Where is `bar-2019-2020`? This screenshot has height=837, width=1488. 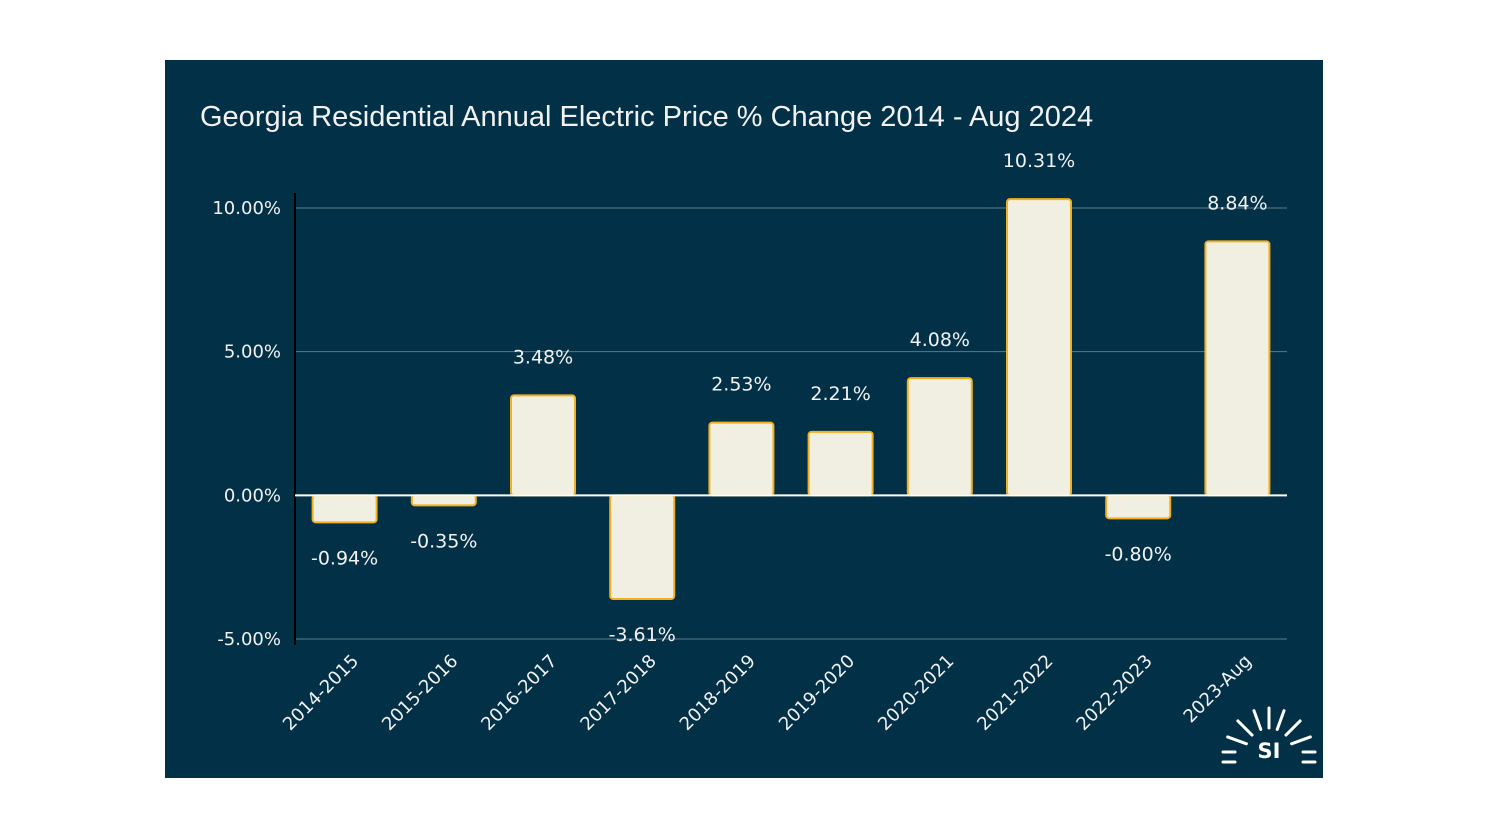
bar-2019-2020 is located at coordinates (840, 463).